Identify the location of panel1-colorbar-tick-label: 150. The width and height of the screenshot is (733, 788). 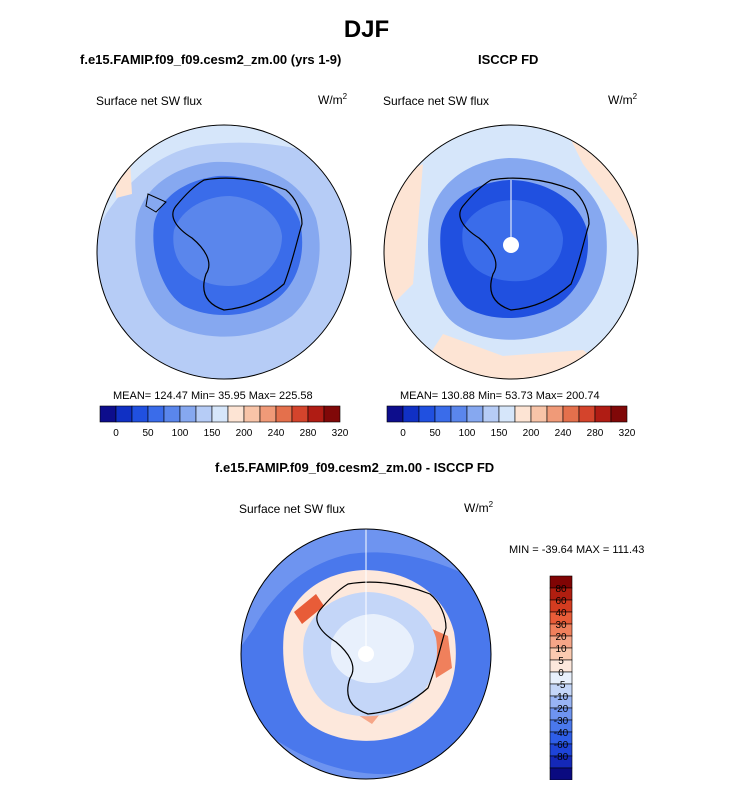
(212, 433).